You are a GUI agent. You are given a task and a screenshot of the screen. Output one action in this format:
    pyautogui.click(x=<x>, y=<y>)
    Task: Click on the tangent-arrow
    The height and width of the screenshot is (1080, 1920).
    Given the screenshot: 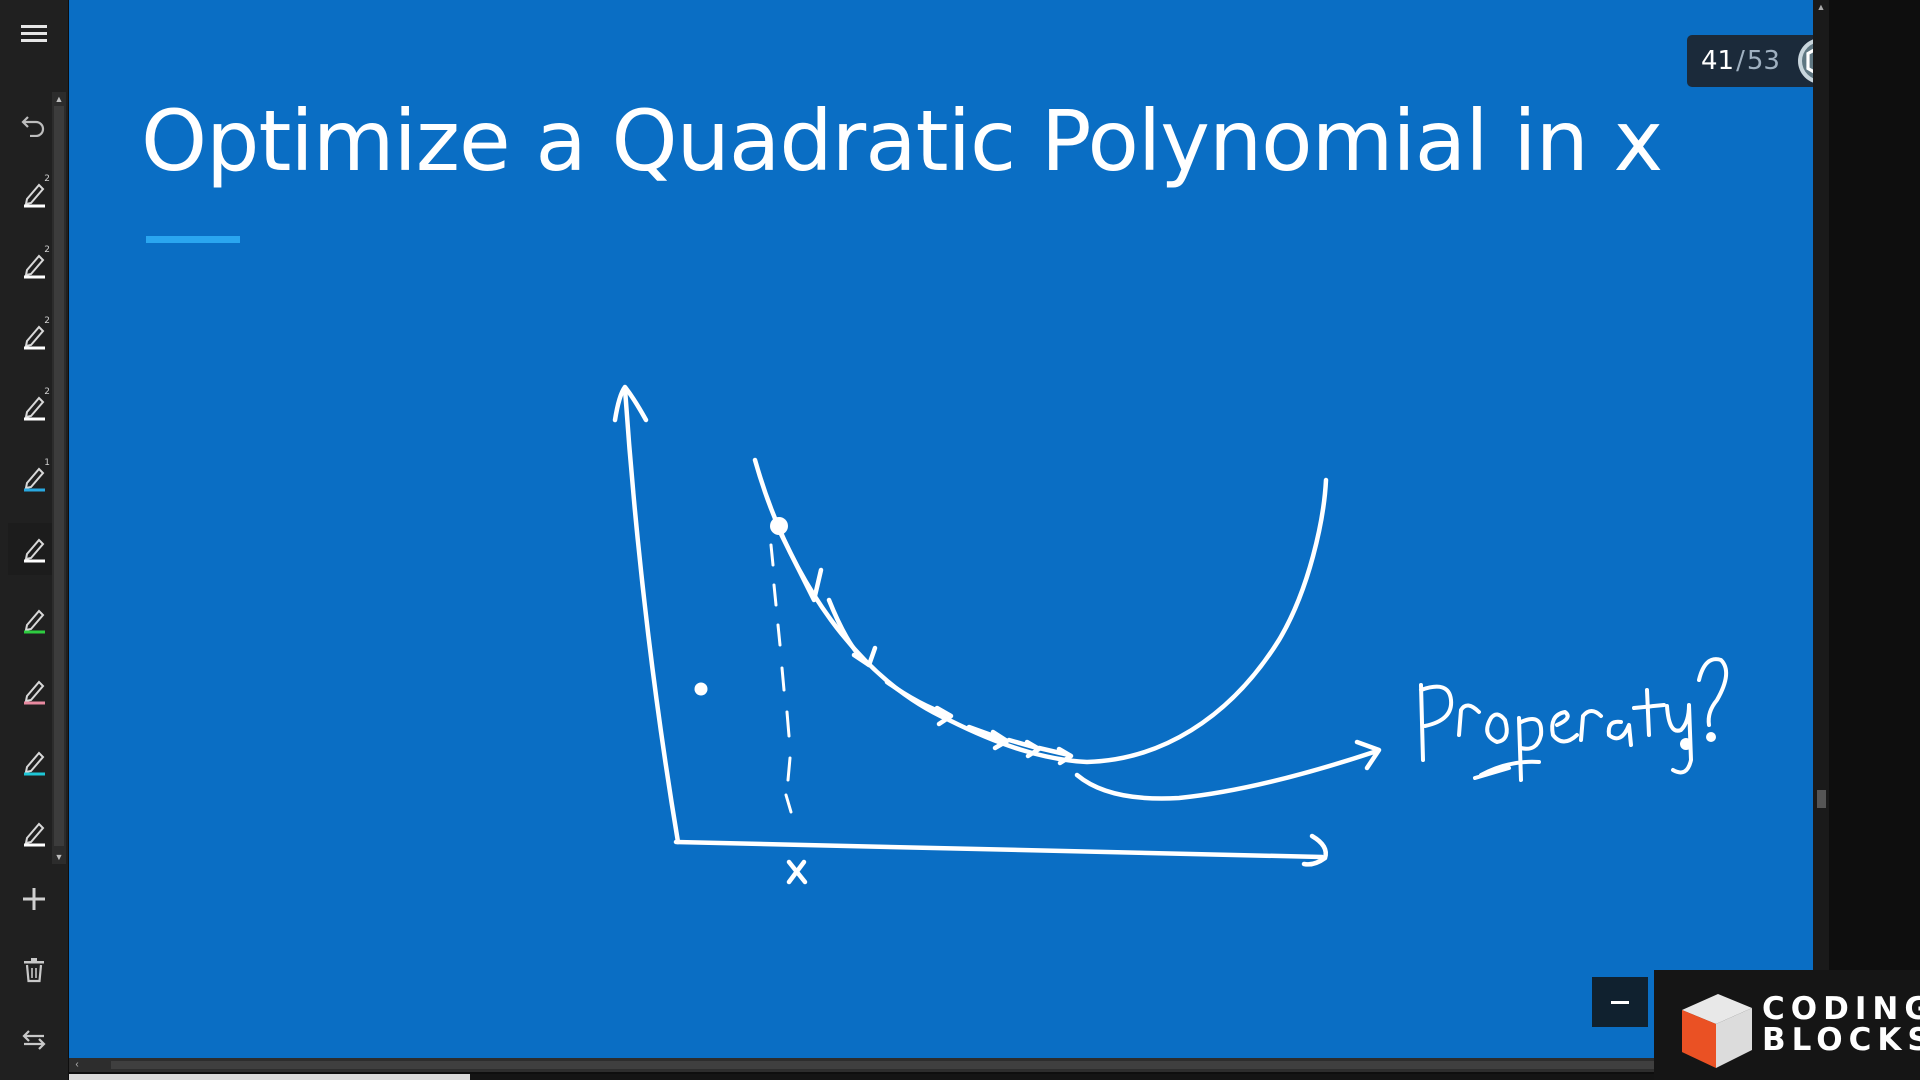 What is the action you would take?
    pyautogui.click(x=1225, y=775)
    